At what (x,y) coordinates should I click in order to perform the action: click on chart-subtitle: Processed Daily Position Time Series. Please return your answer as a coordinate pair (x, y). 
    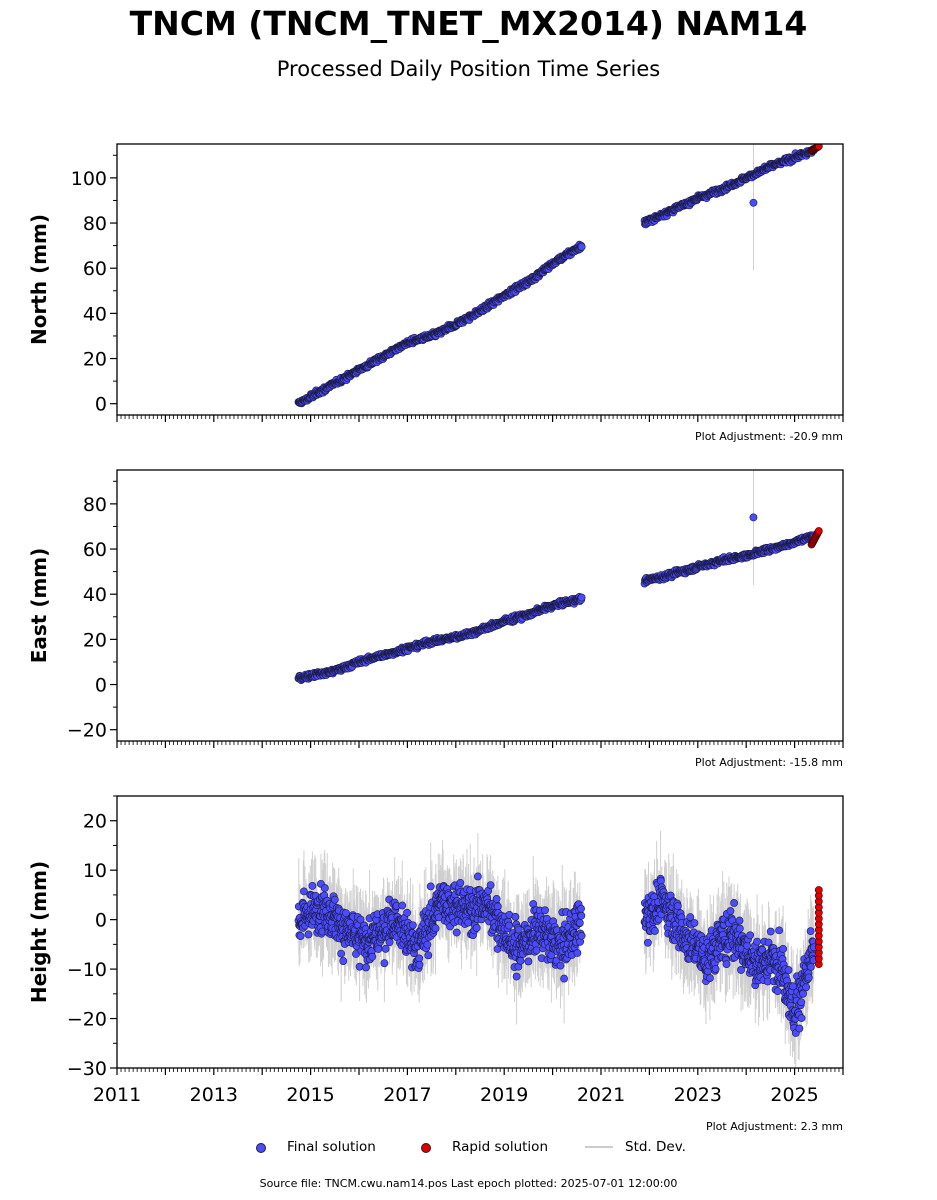
    Looking at the image, I should click on (468, 69).